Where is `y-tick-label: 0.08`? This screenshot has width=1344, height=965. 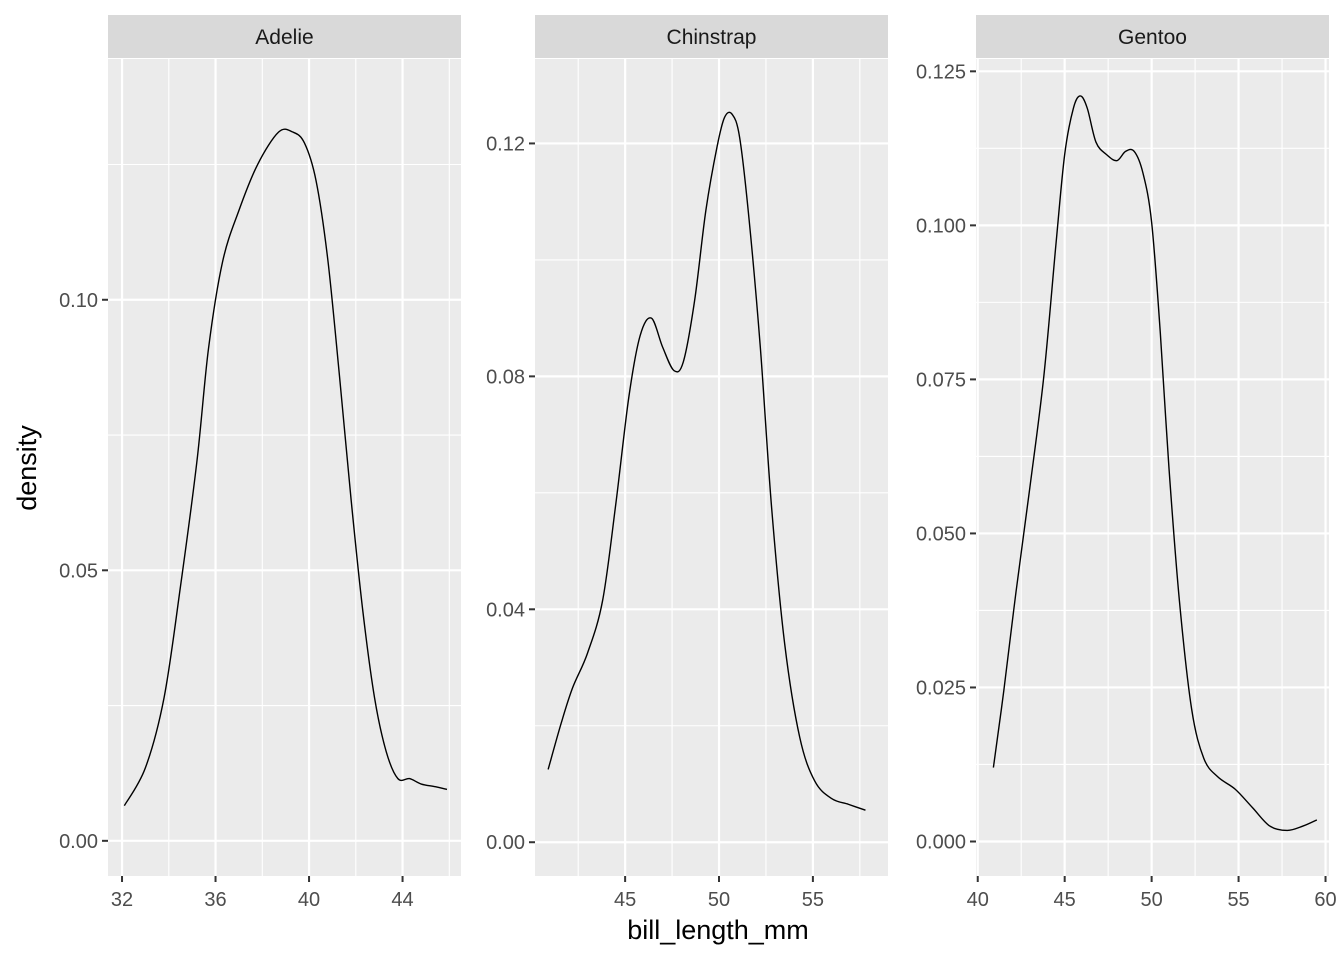 y-tick-label: 0.08 is located at coordinates (505, 377).